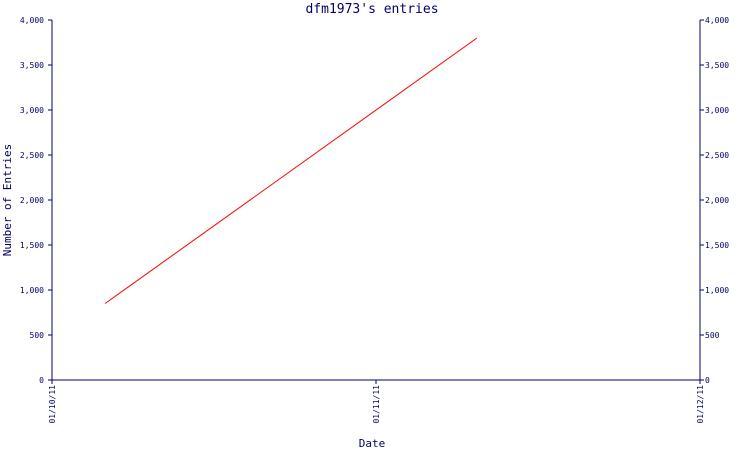  What do you see at coordinates (32, 20) in the screenshot?
I see `y-tick-label-left: 4,000` at bounding box center [32, 20].